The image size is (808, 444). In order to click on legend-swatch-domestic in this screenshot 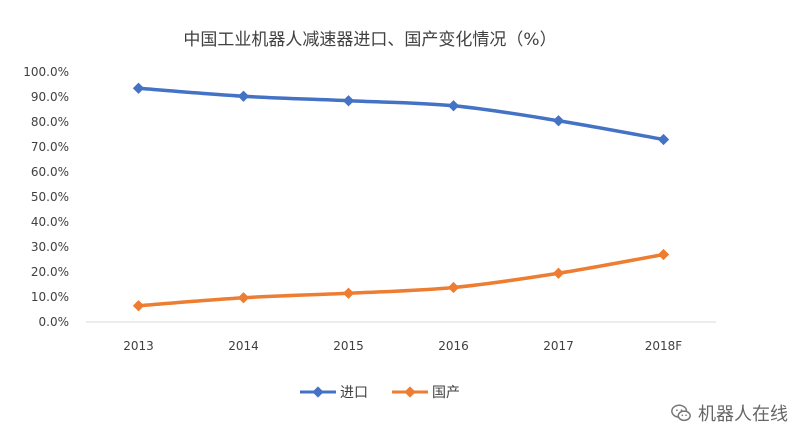, I will do `click(410, 392)`.